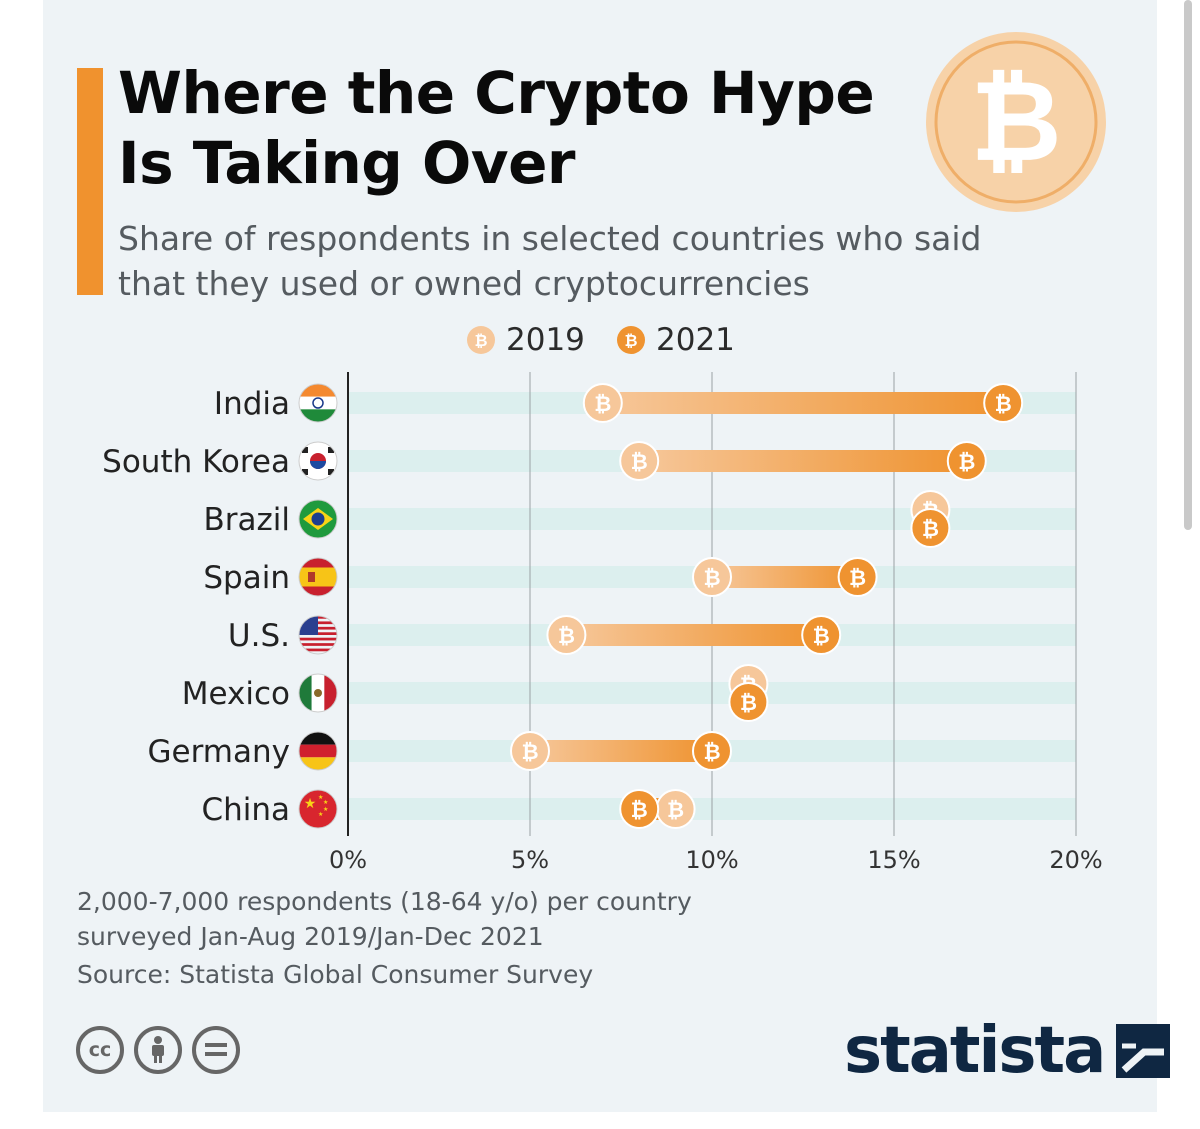 The image size is (1200, 1129). What do you see at coordinates (318, 461) in the screenshot?
I see `flag-south-korea-icon` at bounding box center [318, 461].